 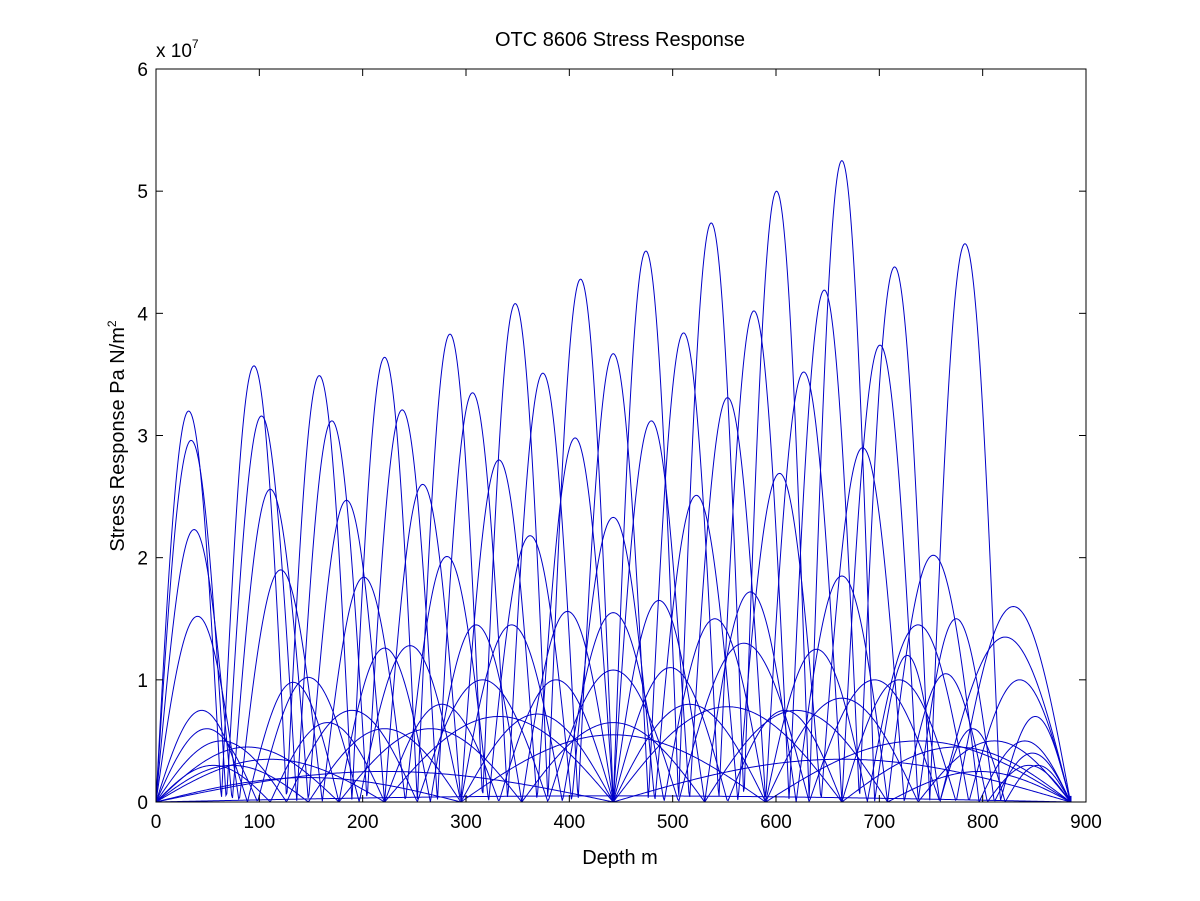 What do you see at coordinates (620, 40) in the screenshot?
I see `chart-title: OTC 8606 Stress Response` at bounding box center [620, 40].